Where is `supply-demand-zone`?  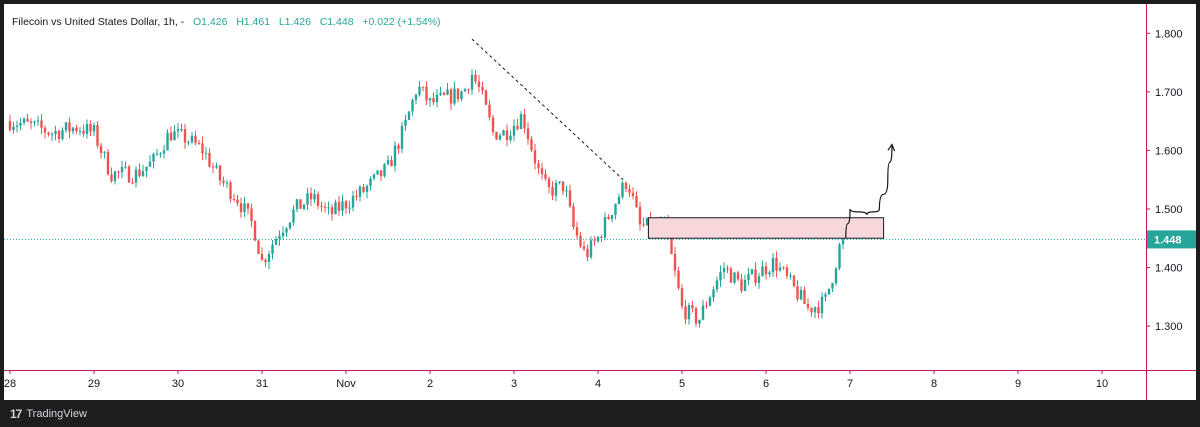
supply-demand-zone is located at coordinates (766, 228).